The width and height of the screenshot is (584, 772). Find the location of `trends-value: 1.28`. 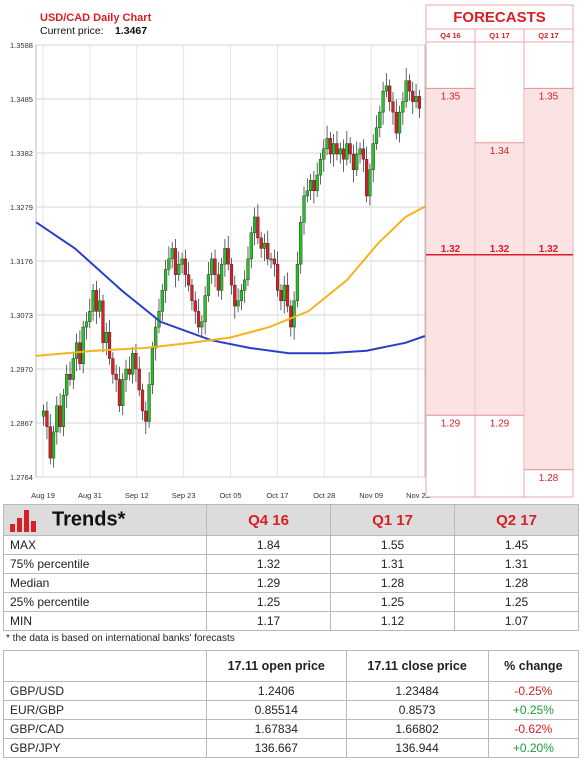

trends-value: 1.28 is located at coordinates (516, 583).